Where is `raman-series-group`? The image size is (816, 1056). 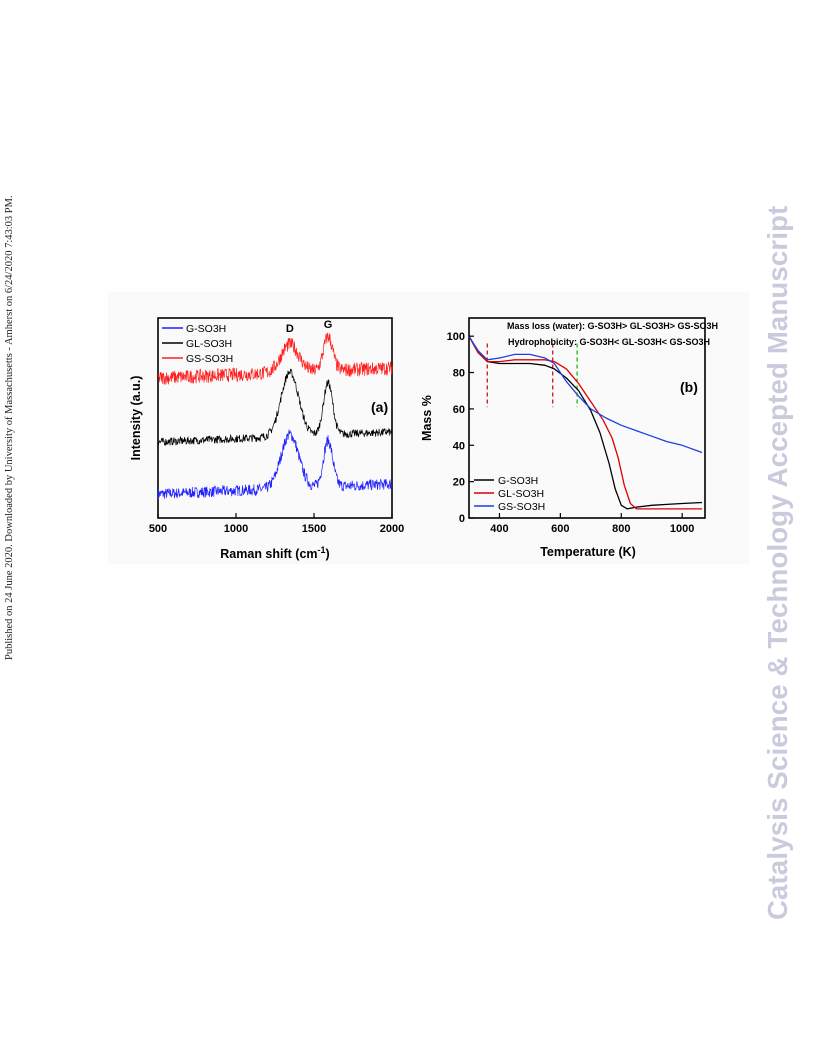 raman-series-group is located at coordinates (275, 416).